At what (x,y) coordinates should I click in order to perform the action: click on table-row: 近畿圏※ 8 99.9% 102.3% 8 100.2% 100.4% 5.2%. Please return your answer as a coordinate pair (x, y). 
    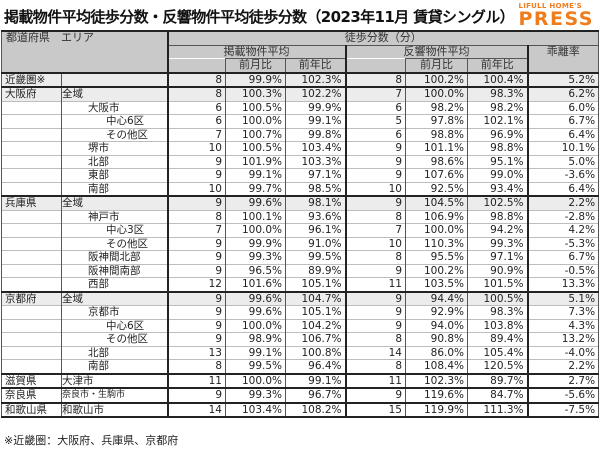
    Looking at the image, I should click on (300, 79).